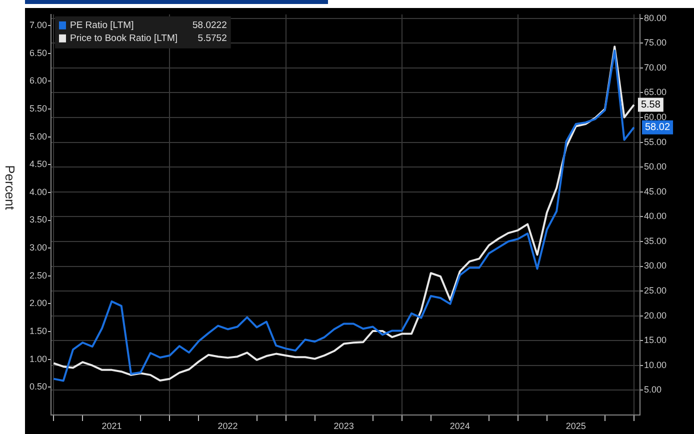  I want to click on y-tick-label: 2.50, so click(38, 275).